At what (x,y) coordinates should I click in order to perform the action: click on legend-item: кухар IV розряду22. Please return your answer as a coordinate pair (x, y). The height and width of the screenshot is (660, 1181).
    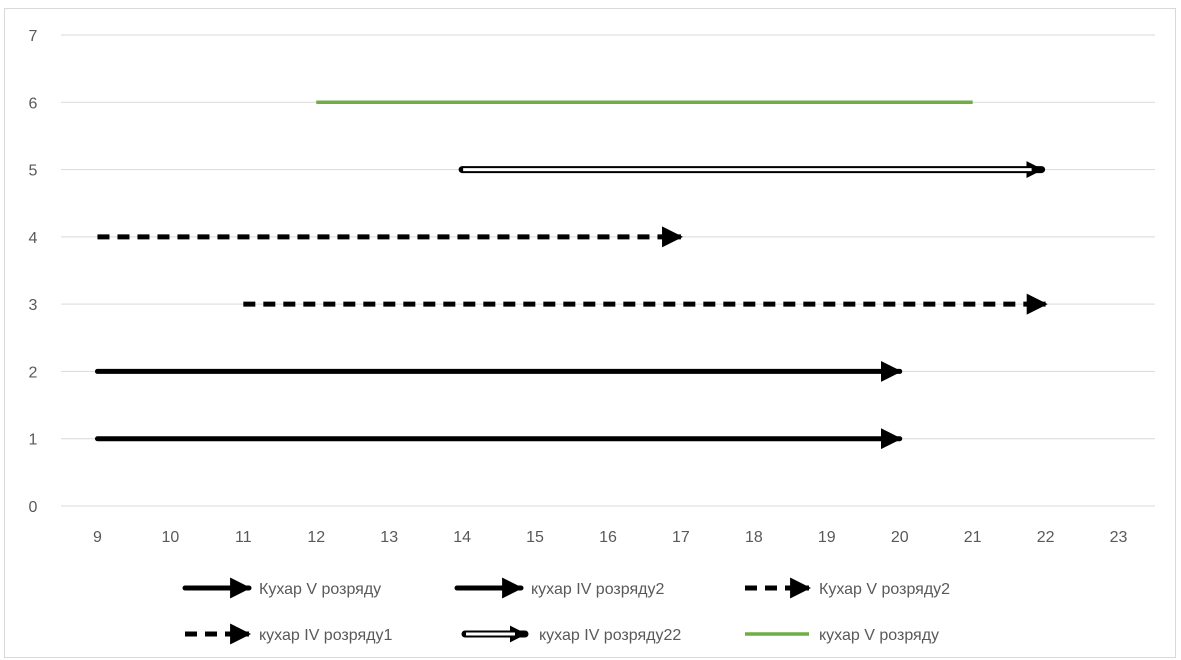
    Looking at the image, I should click on (571, 634).